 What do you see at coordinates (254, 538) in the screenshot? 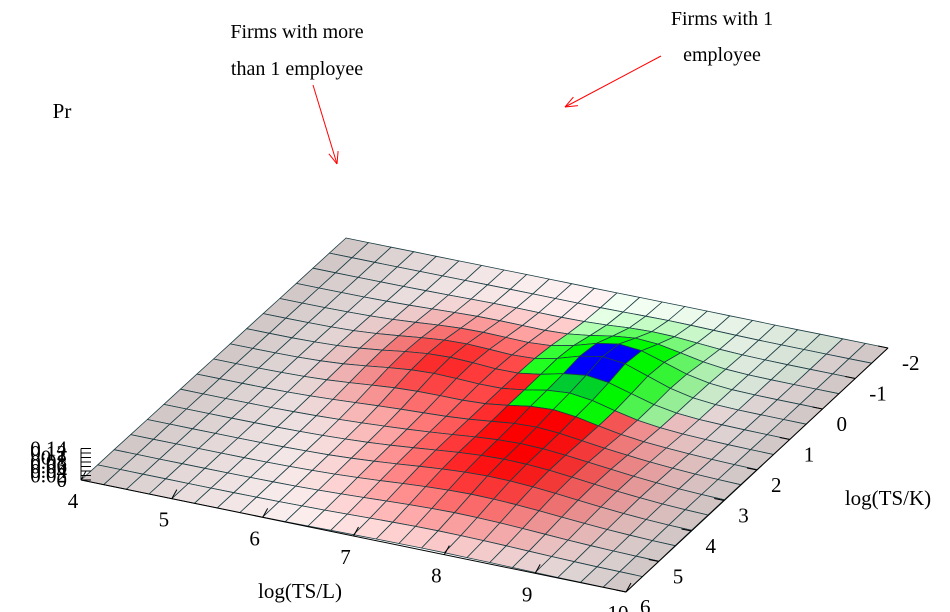
I see `x-tick-label: 6` at bounding box center [254, 538].